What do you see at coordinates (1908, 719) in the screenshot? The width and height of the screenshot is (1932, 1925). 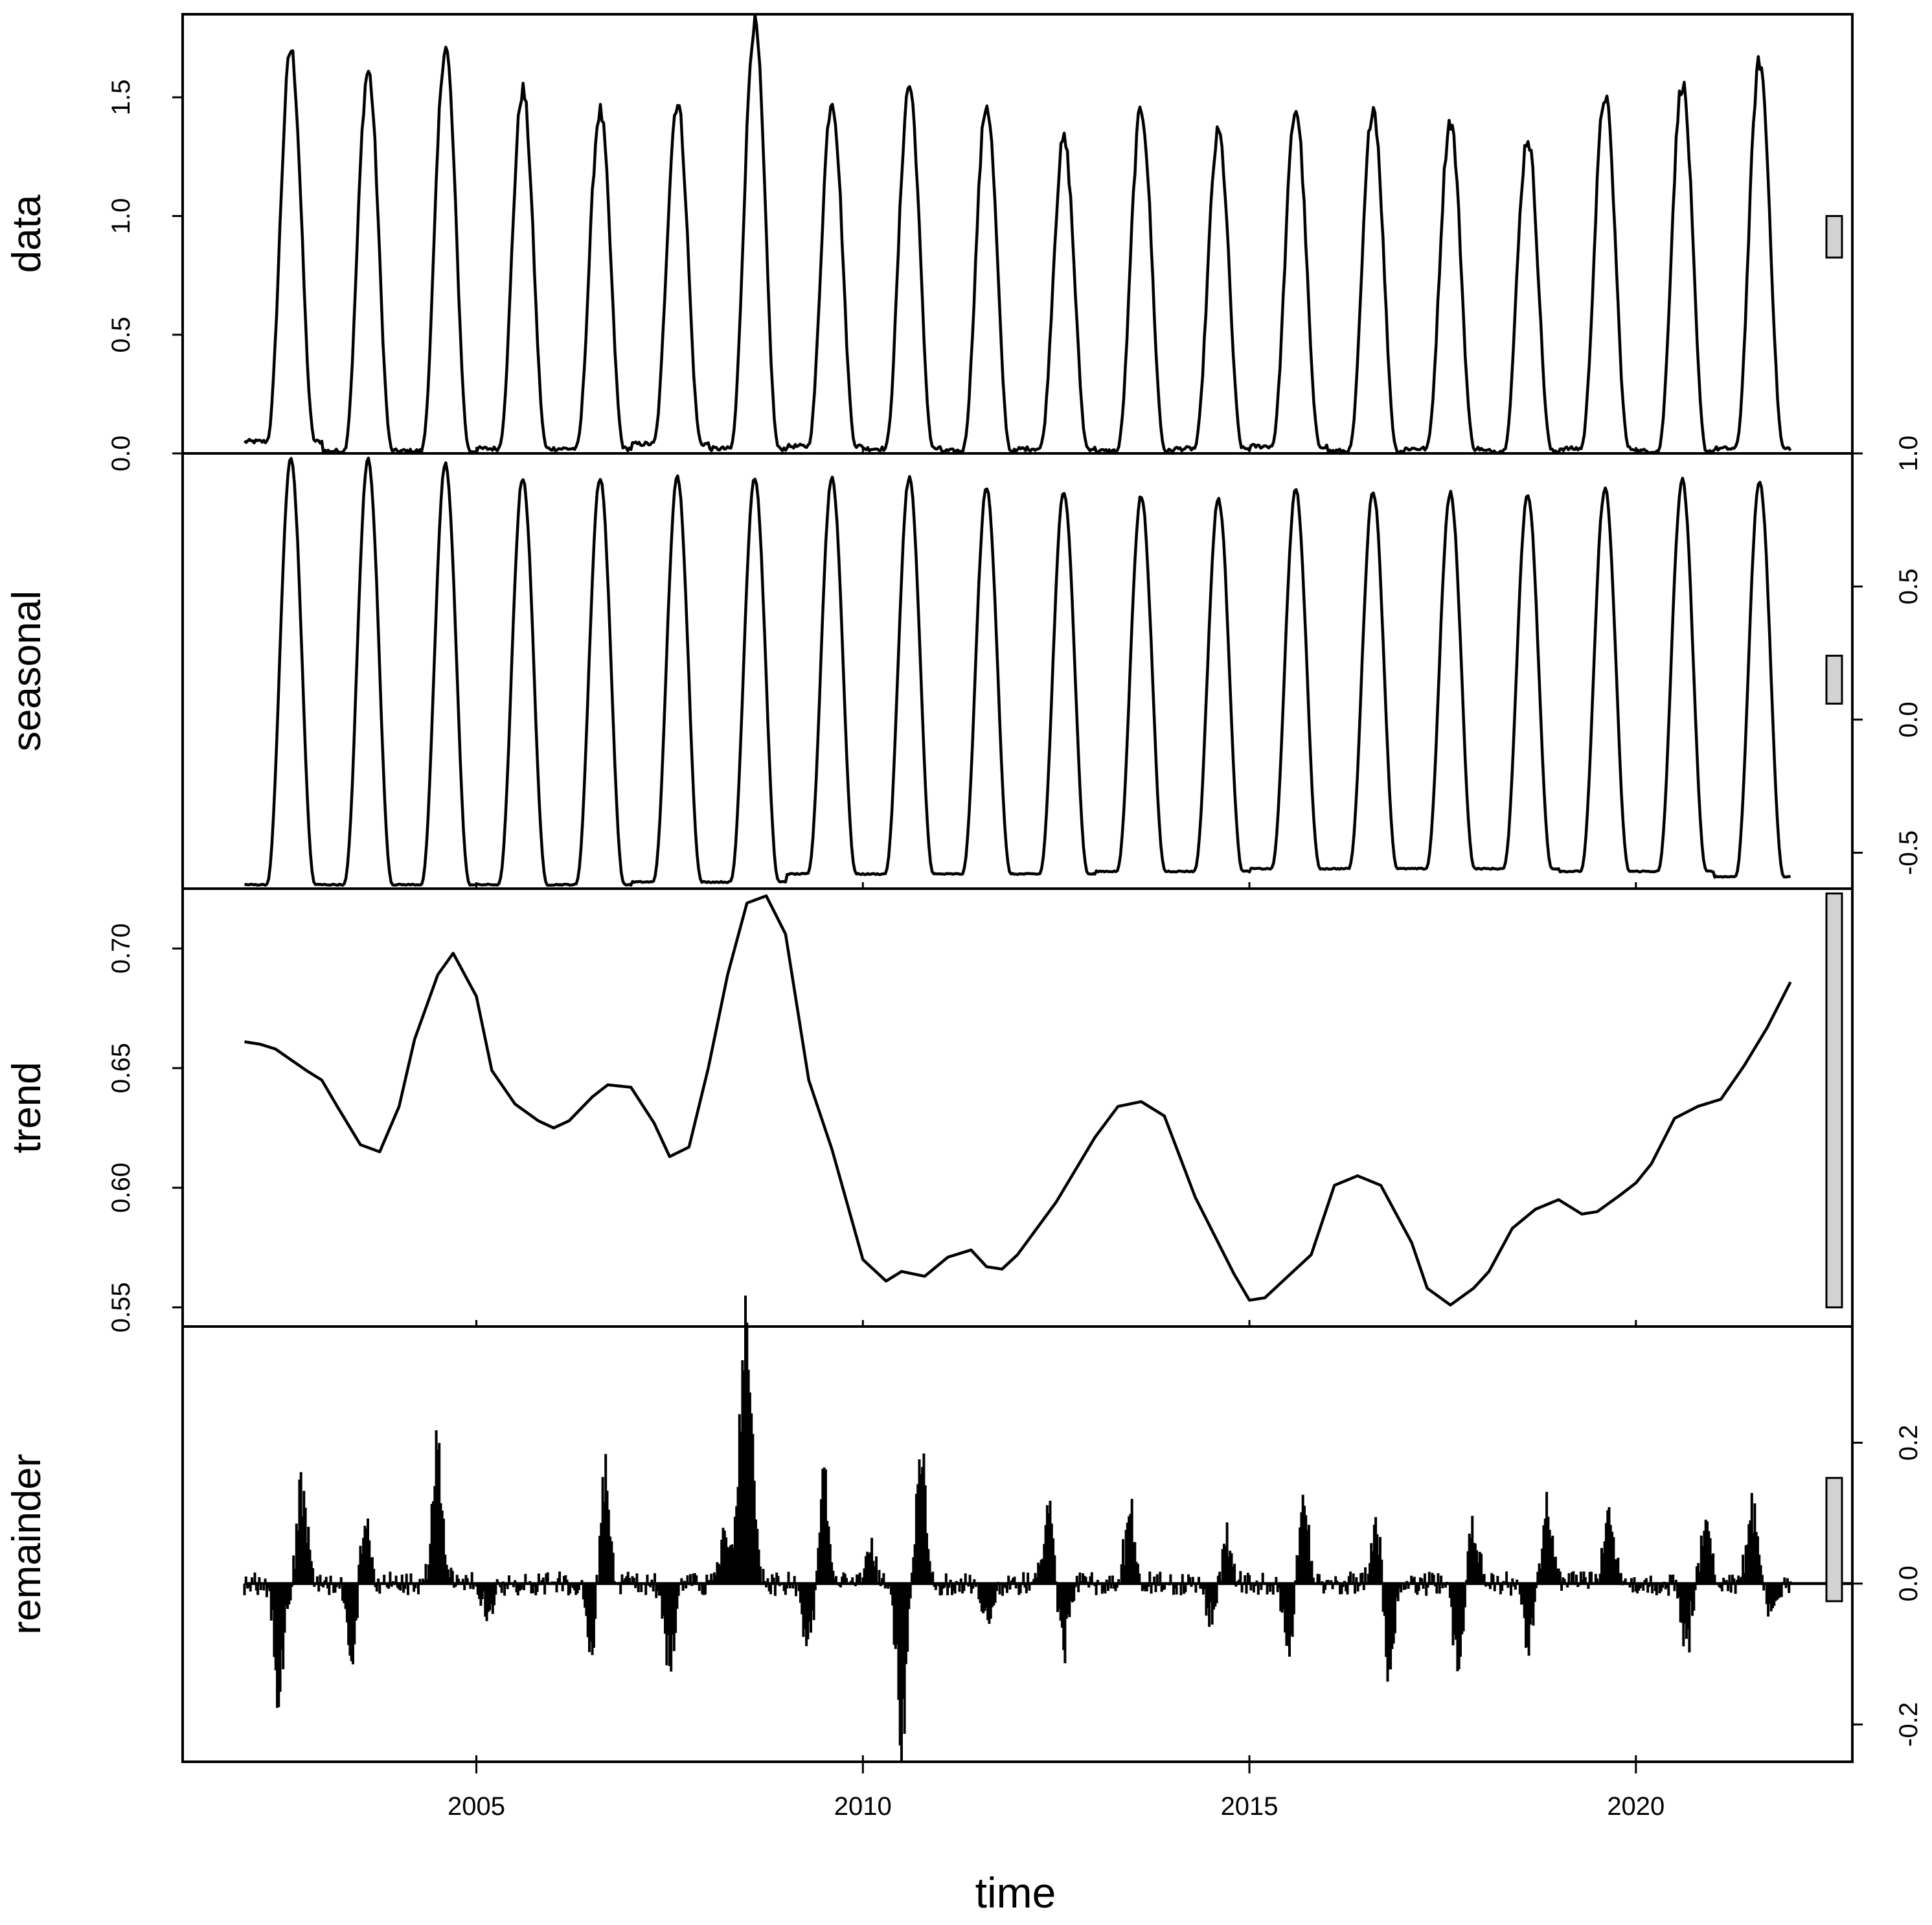 I see `y-tick-label-seasonal: 0.0` at bounding box center [1908, 719].